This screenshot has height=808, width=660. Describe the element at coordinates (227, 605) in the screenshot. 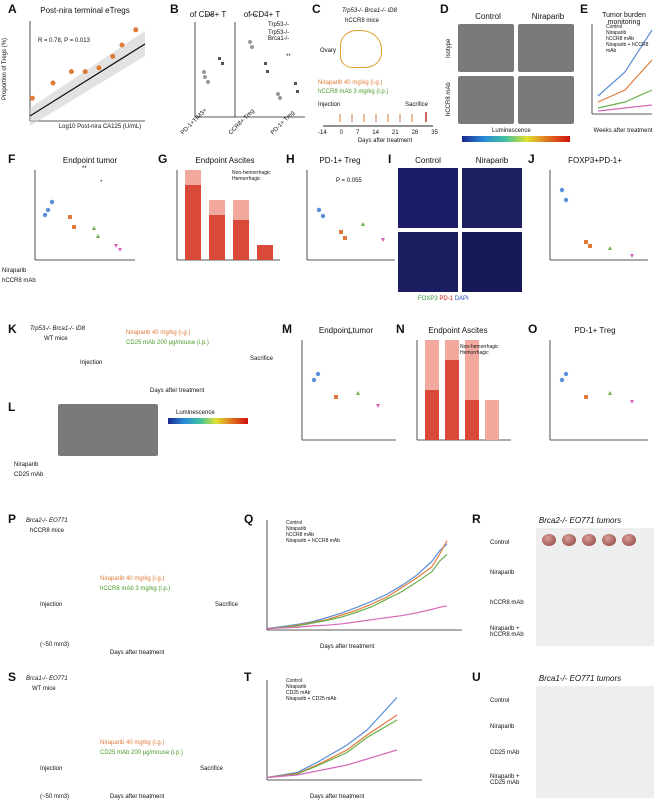

I see `panel-p-sacrifice: Sacrifice` at that location.